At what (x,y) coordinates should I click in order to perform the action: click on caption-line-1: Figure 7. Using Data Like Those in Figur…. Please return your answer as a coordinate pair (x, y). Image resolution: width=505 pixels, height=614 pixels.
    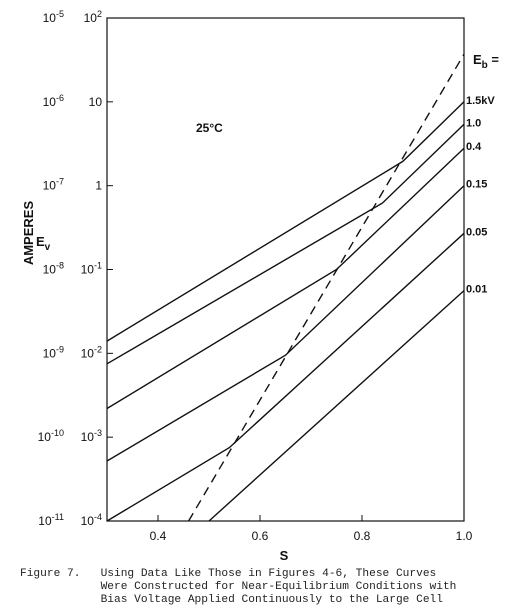
    Looking at the image, I should click on (228, 574).